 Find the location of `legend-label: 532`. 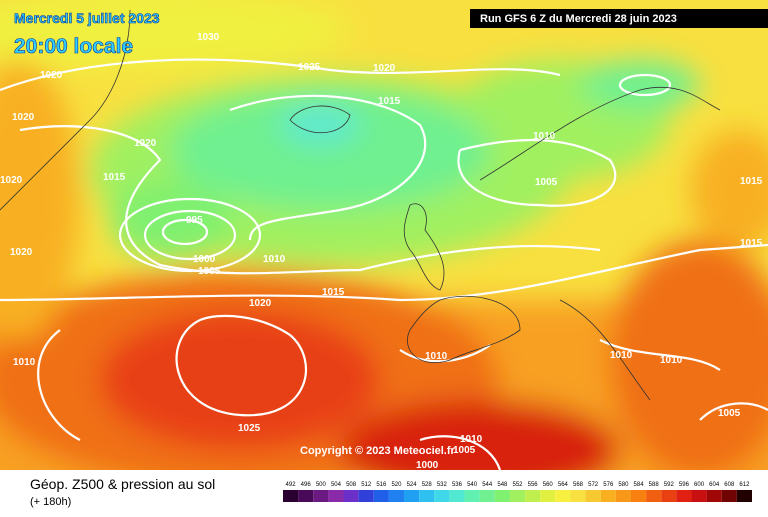

legend-label: 532 is located at coordinates (442, 485).